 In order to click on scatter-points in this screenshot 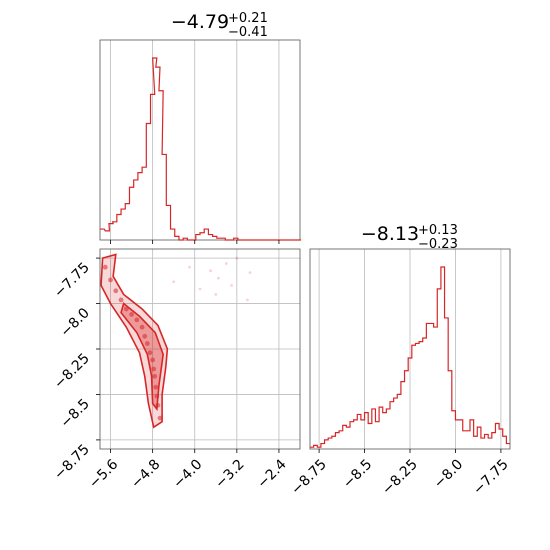, I will do `click(177, 338)`.